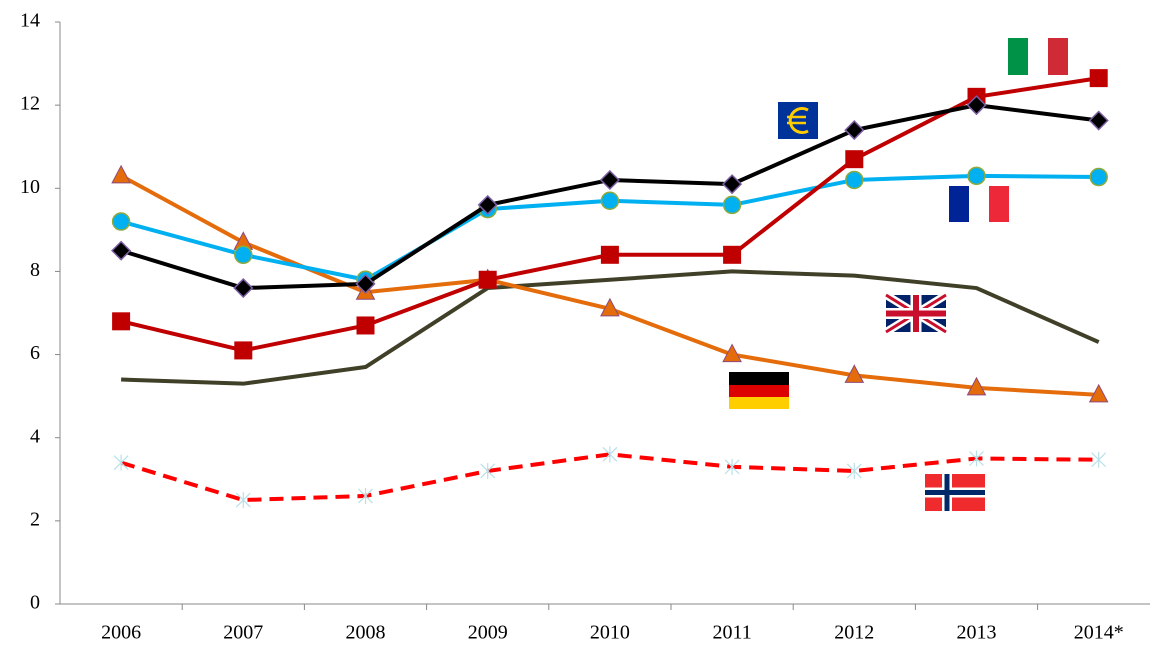 This screenshot has width=1151, height=646. I want to click on flag-germany, so click(759, 390).